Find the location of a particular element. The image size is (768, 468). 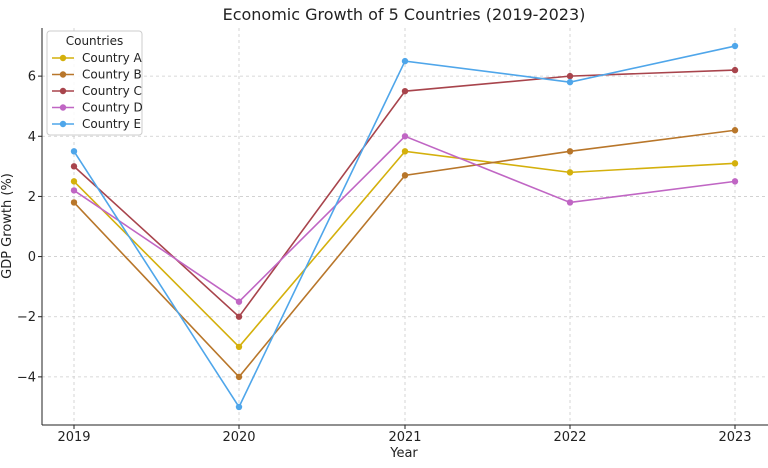

x-tick-label: 2020 is located at coordinates (238, 437).